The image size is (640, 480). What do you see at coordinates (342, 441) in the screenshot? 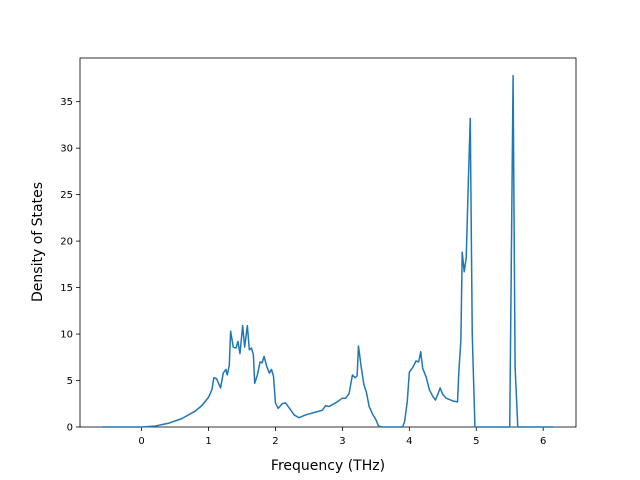
I see `x-tick-label: 3` at bounding box center [342, 441].